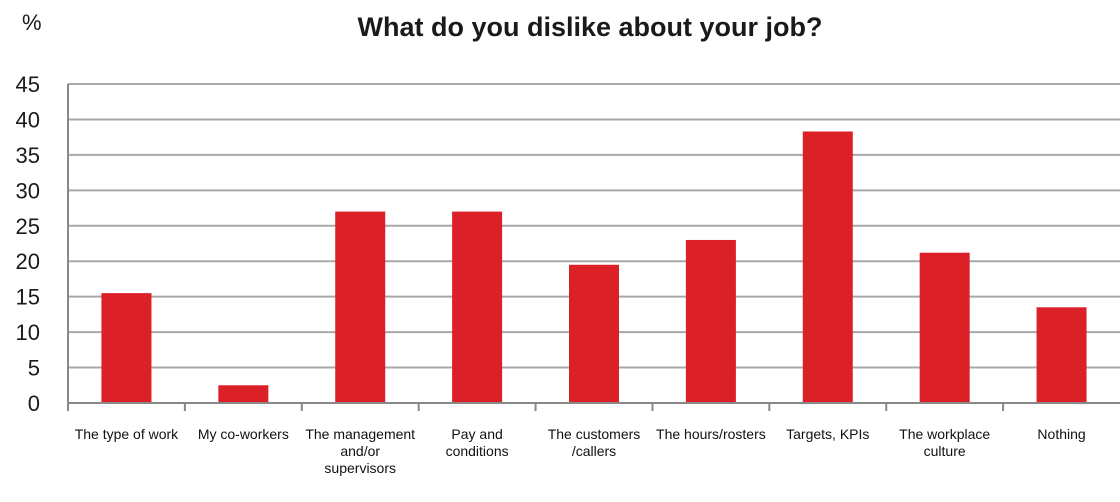 Image resolution: width=1120 pixels, height=502 pixels. I want to click on x-tick-label-line: Nothing, so click(1061, 434).